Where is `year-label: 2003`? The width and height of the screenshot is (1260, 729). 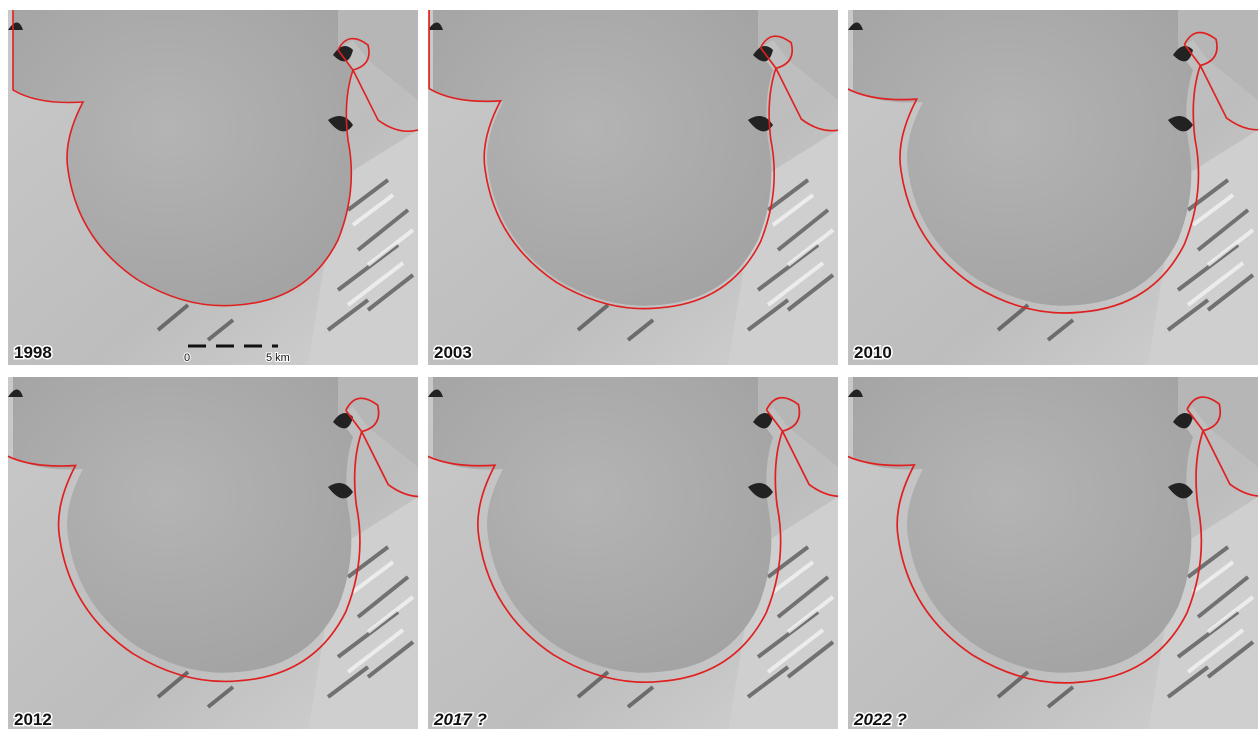
year-label: 2003 is located at coordinates (453, 352).